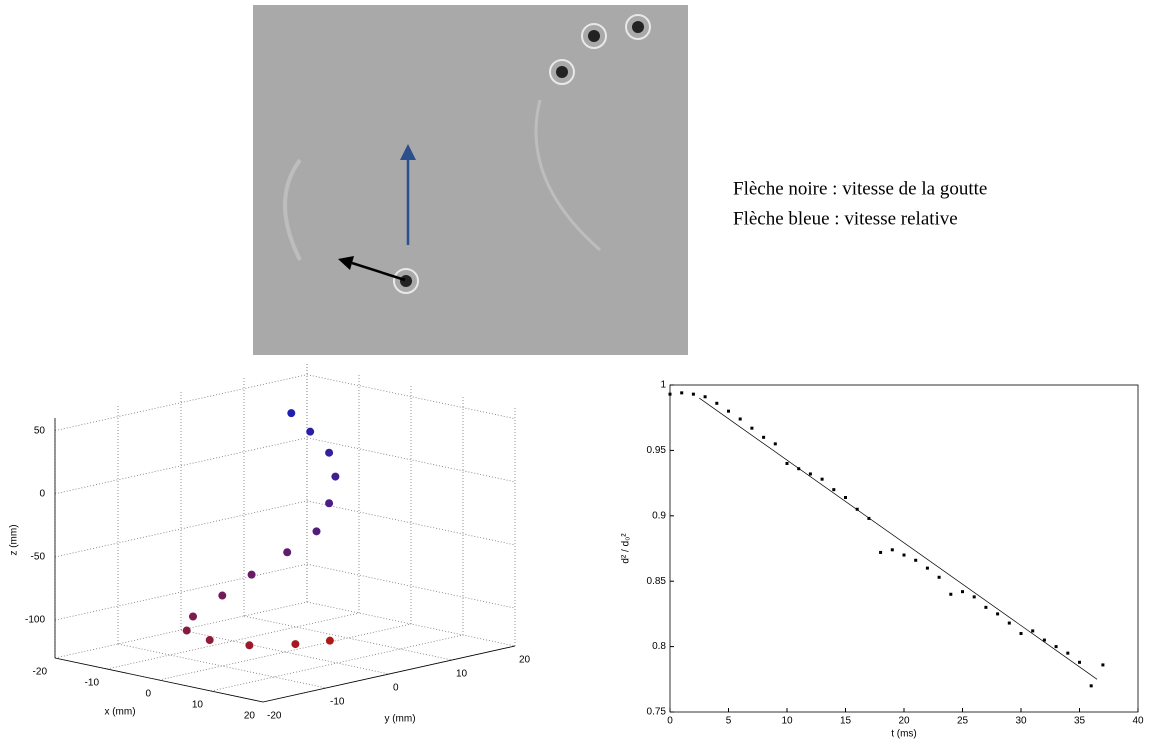  I want to click on y-tick-label: 10, so click(462, 674).